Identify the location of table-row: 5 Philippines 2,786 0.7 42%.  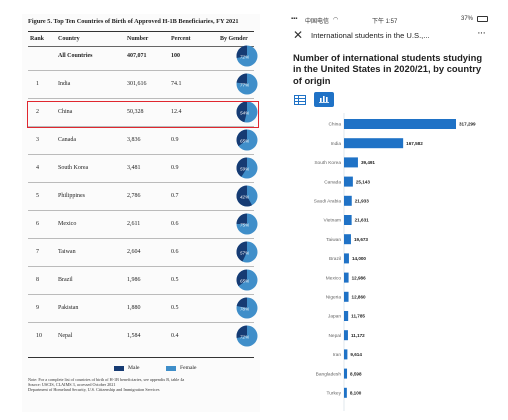
(143, 196).